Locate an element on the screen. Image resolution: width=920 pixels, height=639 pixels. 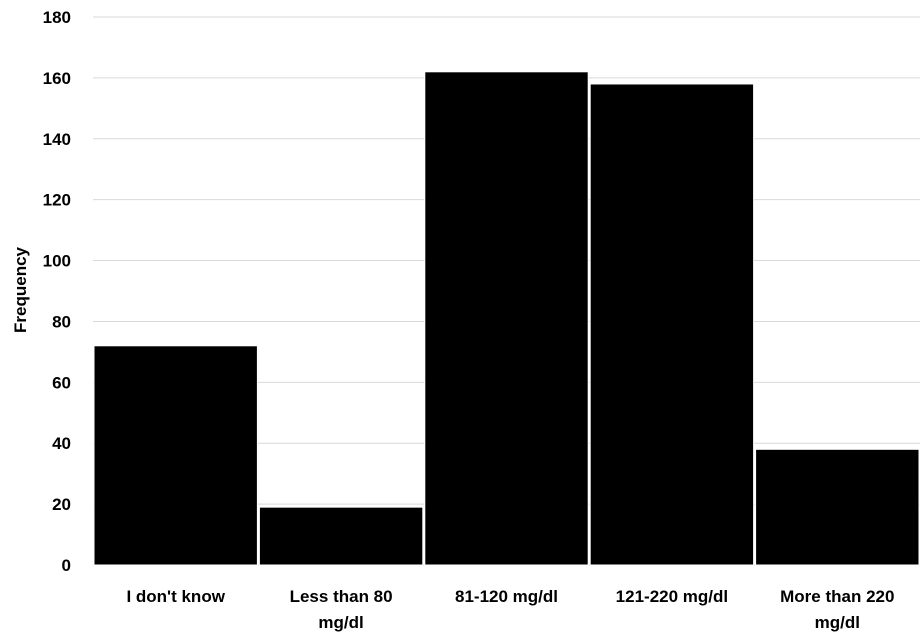
x-category-label: 121-220 mg/dl is located at coordinates (672, 596).